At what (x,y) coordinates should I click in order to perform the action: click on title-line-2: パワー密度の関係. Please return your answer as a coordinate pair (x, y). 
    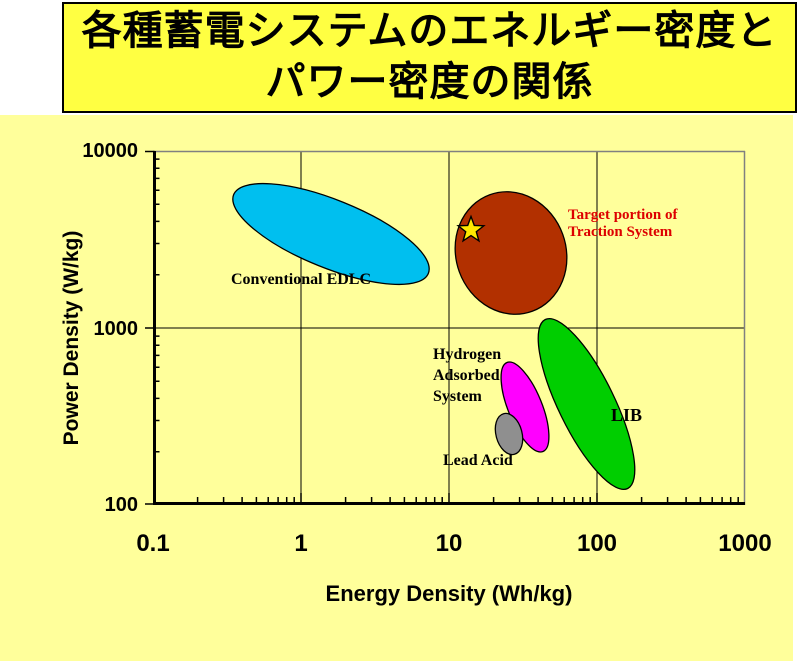
    Looking at the image, I should click on (429, 82).